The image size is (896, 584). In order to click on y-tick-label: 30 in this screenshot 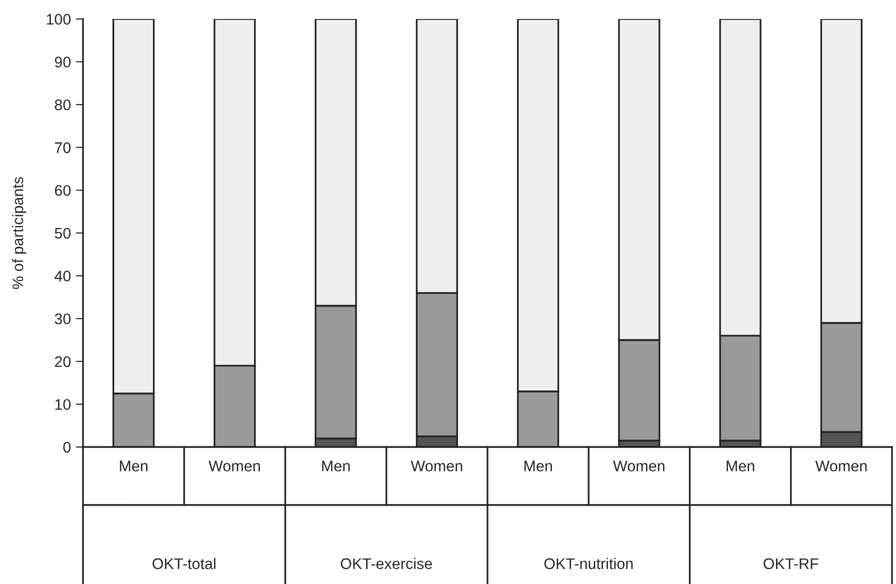, I will do `click(62, 318)`.